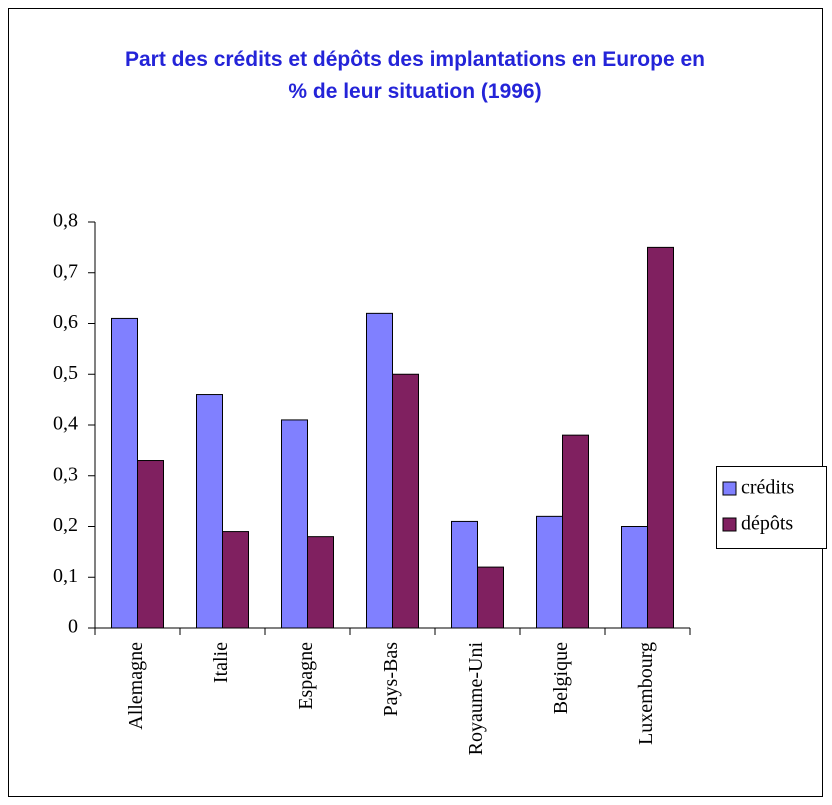 This screenshot has width=832, height=805. What do you see at coordinates (767, 524) in the screenshot?
I see `legend-label: dépôts` at bounding box center [767, 524].